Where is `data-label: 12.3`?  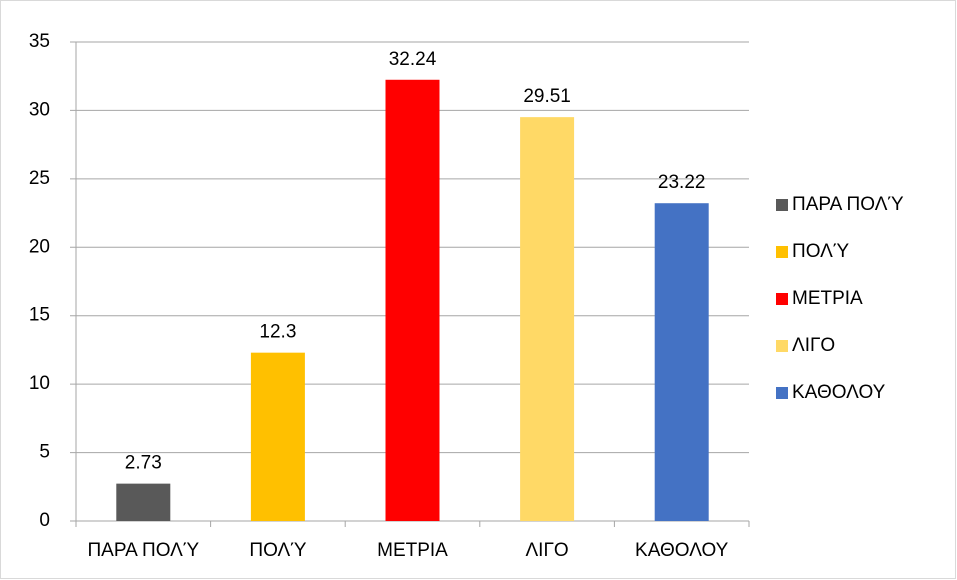 data-label: 12.3 is located at coordinates (277, 332).